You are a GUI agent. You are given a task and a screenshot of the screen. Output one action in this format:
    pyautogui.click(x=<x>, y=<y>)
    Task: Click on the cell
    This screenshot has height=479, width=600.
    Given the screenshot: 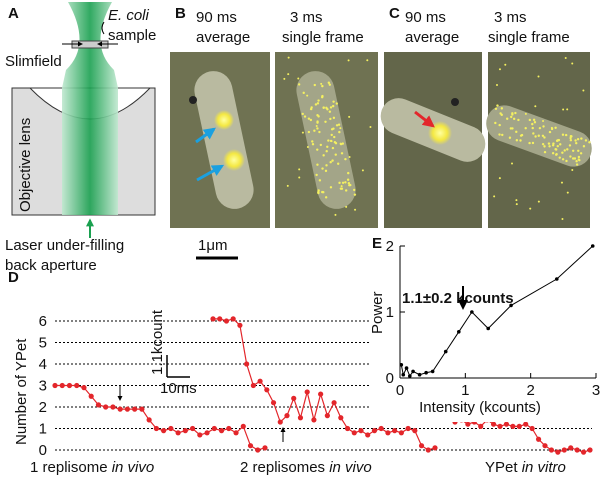 What is the action you would take?
    pyautogui.click(x=224, y=140)
    